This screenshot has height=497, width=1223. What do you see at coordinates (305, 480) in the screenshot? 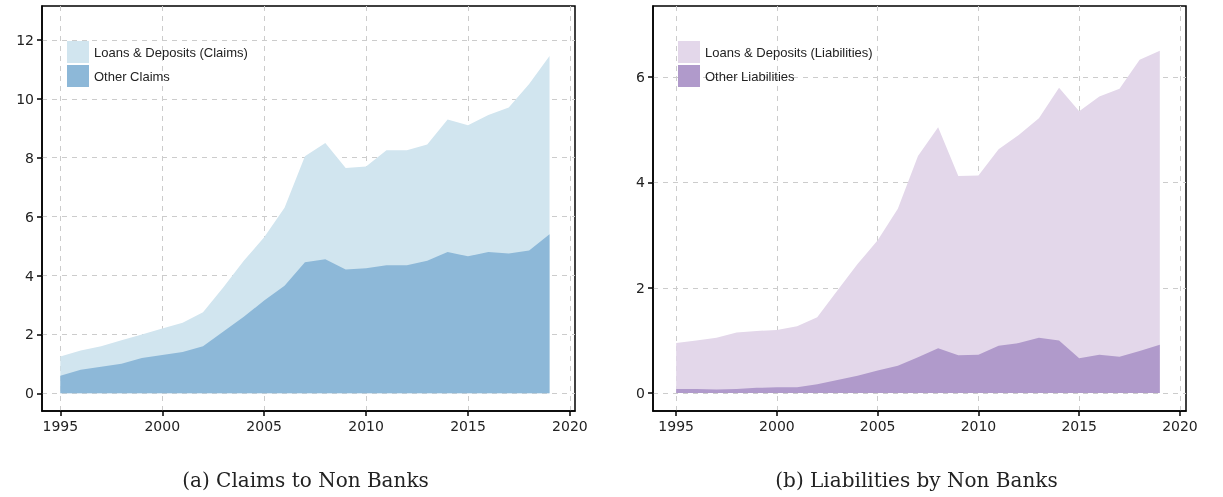
I see `text: (a) Claims to Non Banks` at bounding box center [305, 480].